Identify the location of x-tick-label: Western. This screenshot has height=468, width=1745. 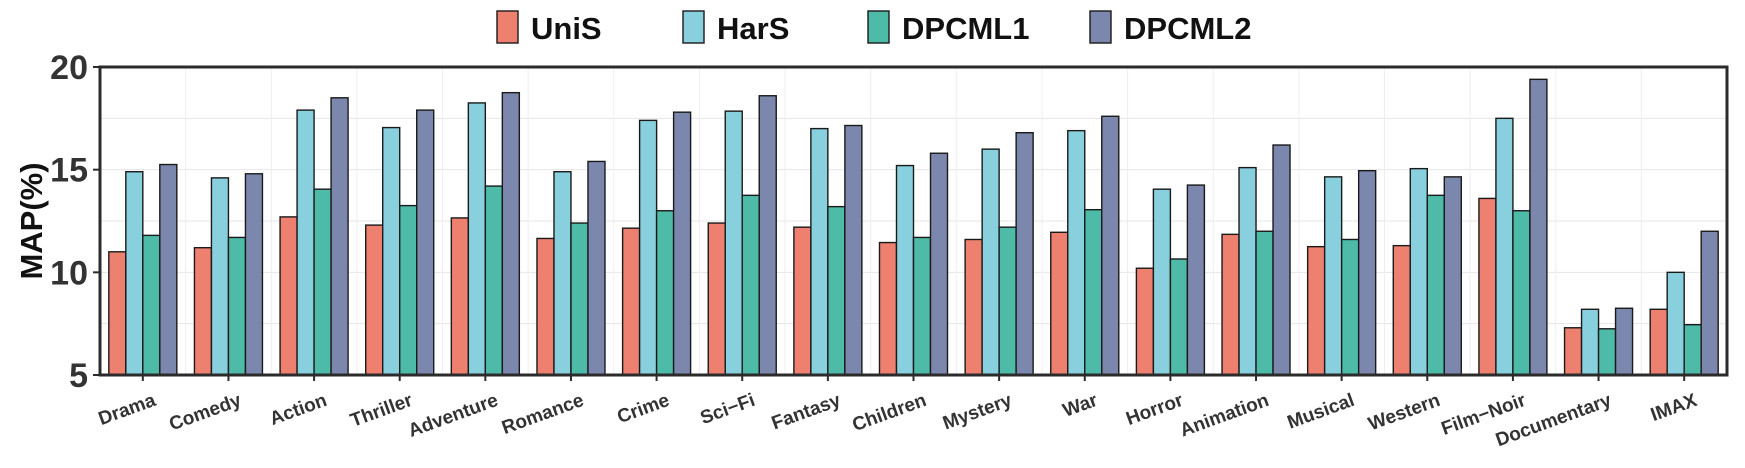
(1404, 412).